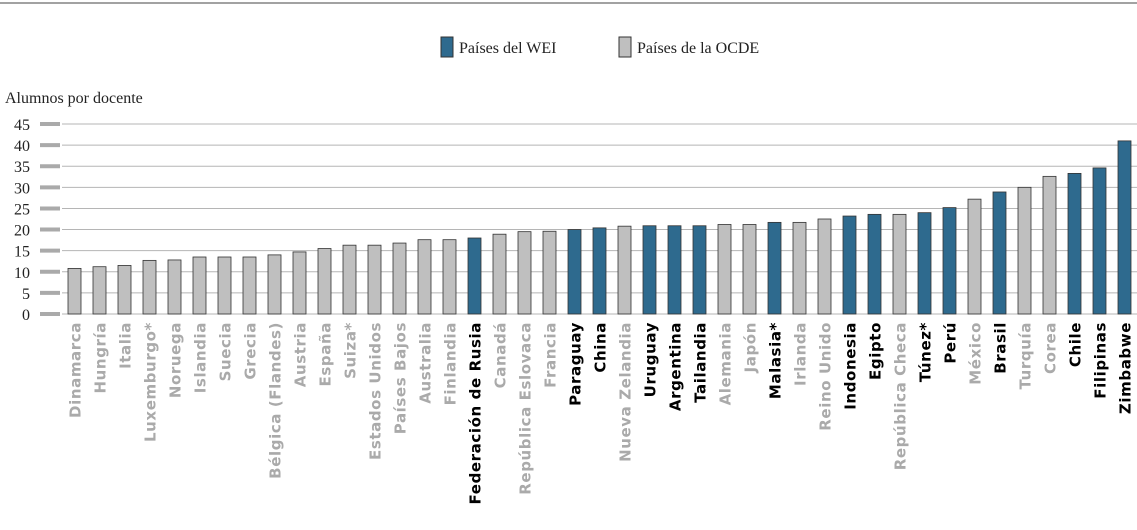 The width and height of the screenshot is (1137, 530). I want to click on y-tick-label: 5, so click(26, 294).